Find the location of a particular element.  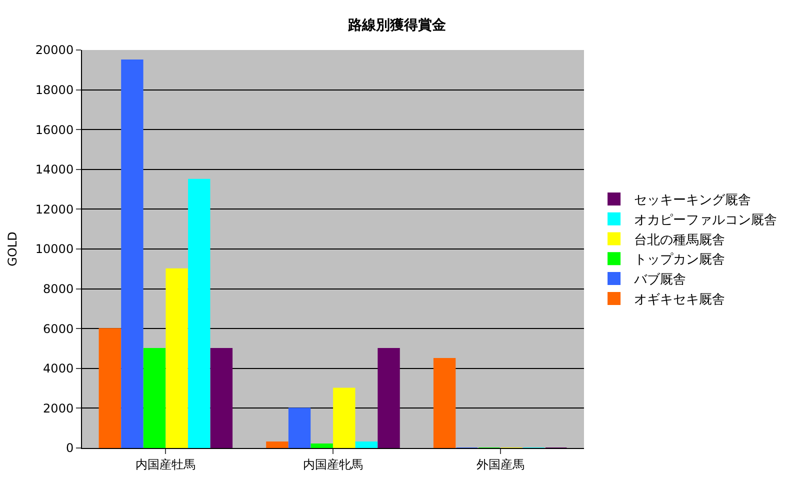

y-tick-label: 20000 is located at coordinates (54, 50).